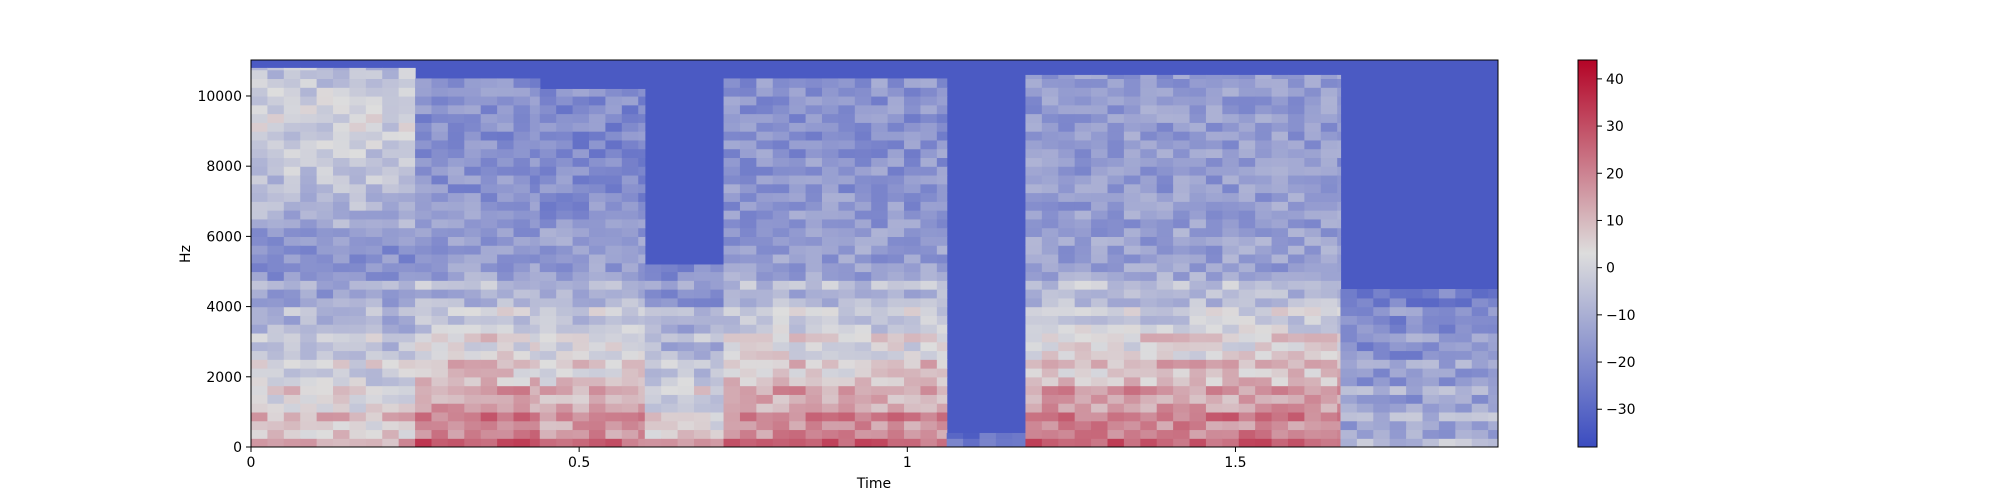 The width and height of the screenshot is (2000, 504). What do you see at coordinates (1615, 174) in the screenshot?
I see `colorbar-tick-label: 20` at bounding box center [1615, 174].